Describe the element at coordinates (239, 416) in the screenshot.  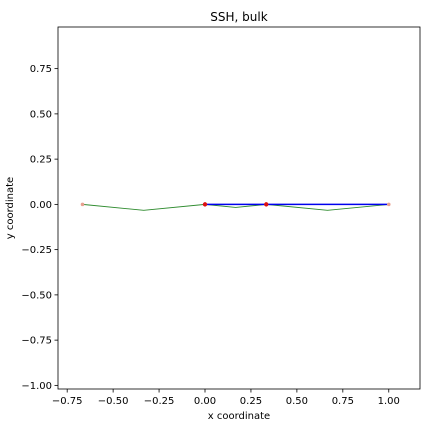
I see `x-axis-title: x coordinate` at that location.